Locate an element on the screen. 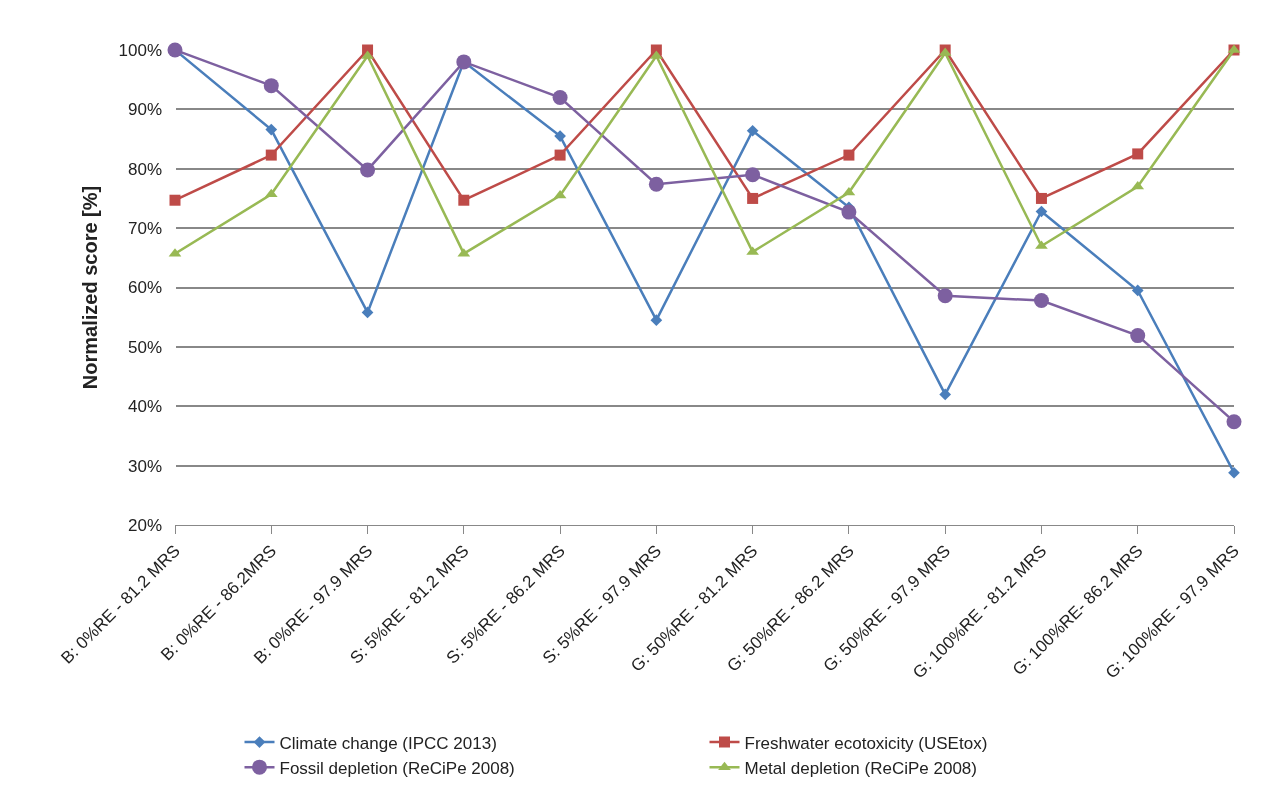  legend-label: Freshwater ecotoxicity (USEtox) is located at coordinates (866, 743).